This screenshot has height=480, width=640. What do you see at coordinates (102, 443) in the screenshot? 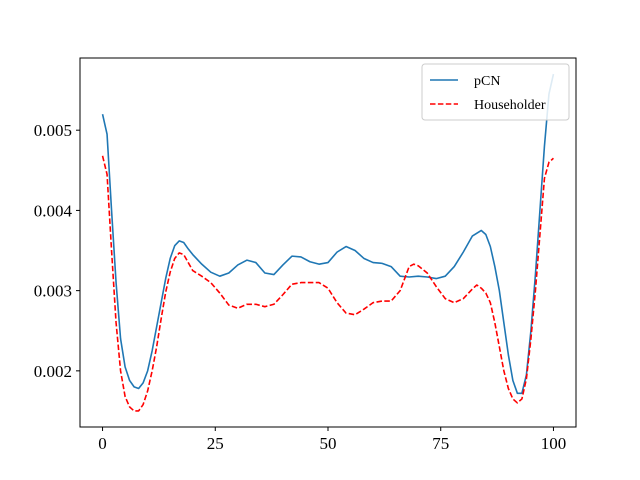
I see `x-tick-label: 0` at bounding box center [102, 443].